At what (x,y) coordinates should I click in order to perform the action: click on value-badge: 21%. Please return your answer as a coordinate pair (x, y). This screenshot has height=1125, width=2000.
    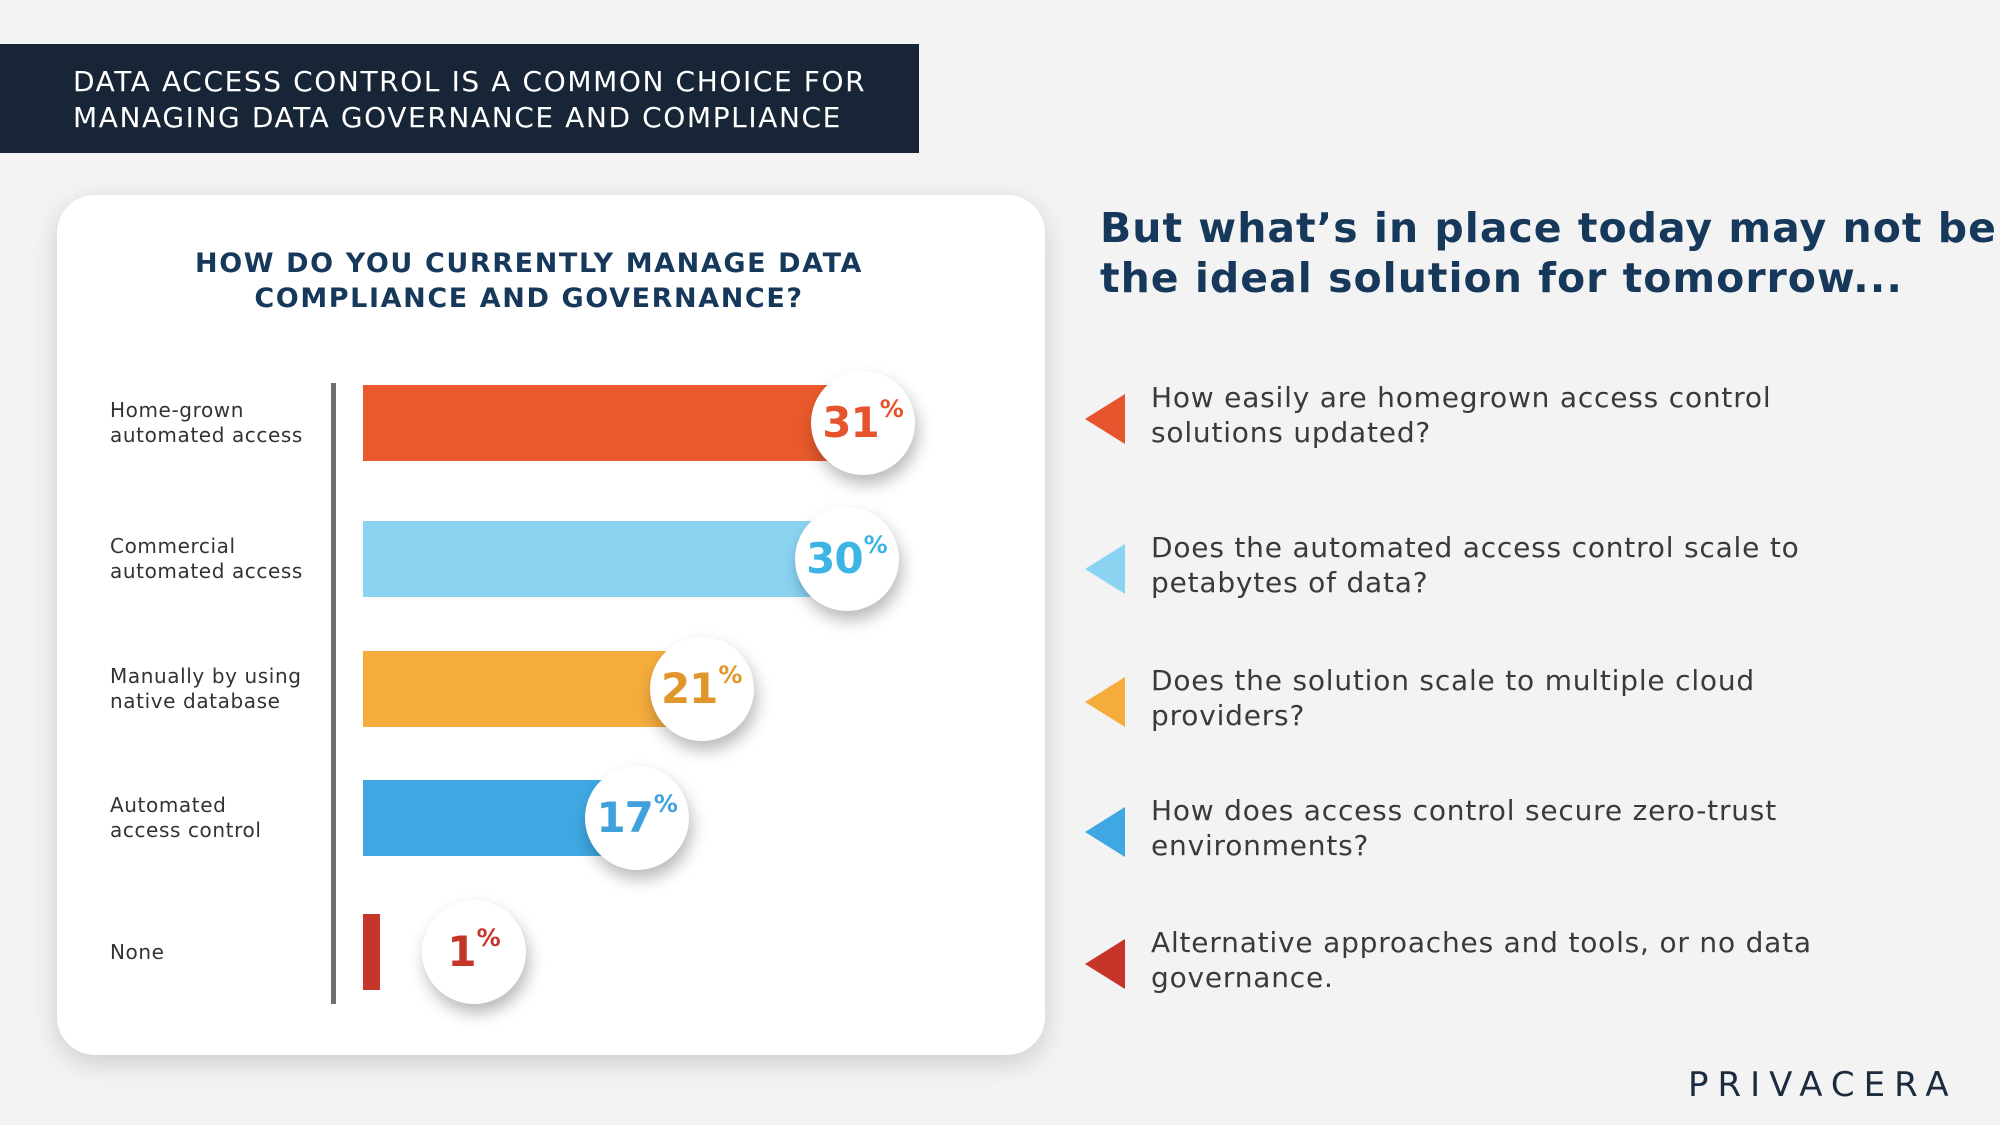
    Looking at the image, I should click on (701, 689).